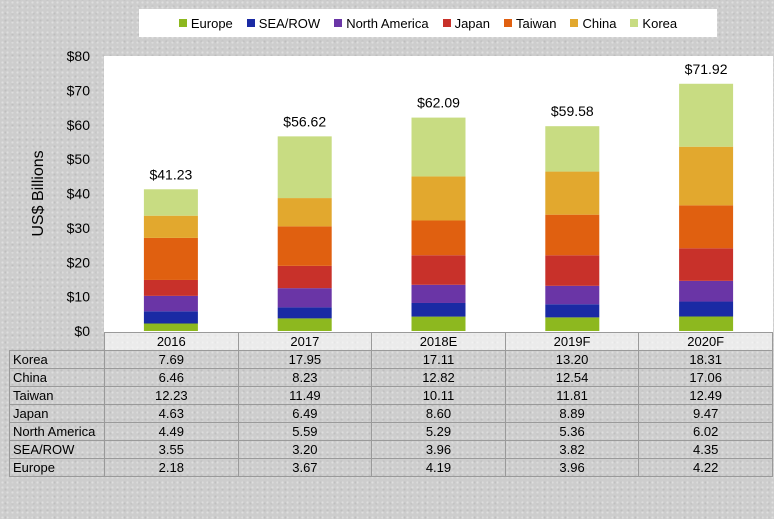 The width and height of the screenshot is (774, 519). Describe the element at coordinates (305, 377) in the screenshot. I see `table-cell: 8.23` at that location.